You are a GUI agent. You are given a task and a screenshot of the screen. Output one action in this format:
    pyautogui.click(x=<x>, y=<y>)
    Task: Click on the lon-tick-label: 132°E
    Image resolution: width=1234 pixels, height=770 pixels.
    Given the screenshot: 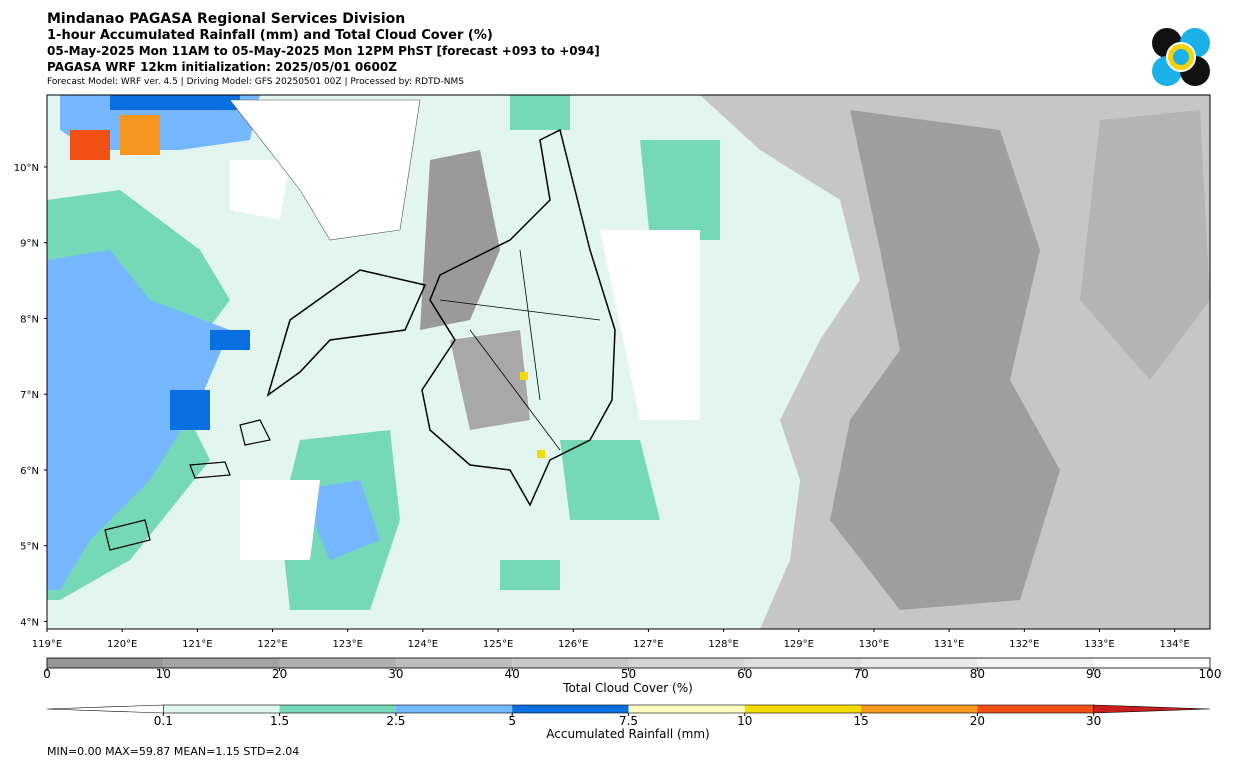 What is the action you would take?
    pyautogui.click(x=1024, y=644)
    